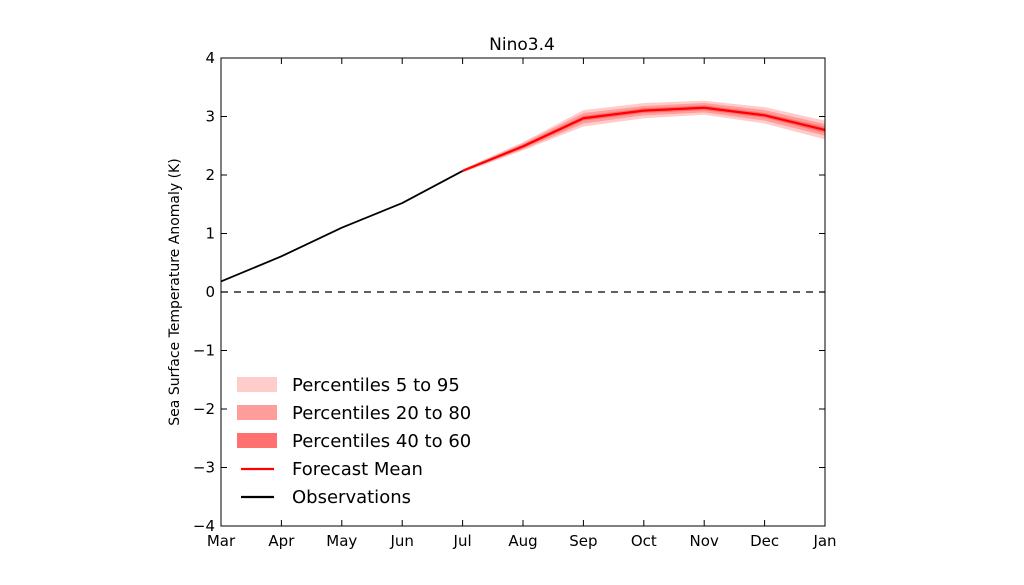 This screenshot has height=585, width=1024. I want to click on x-tick-label: Jun, so click(401, 541).